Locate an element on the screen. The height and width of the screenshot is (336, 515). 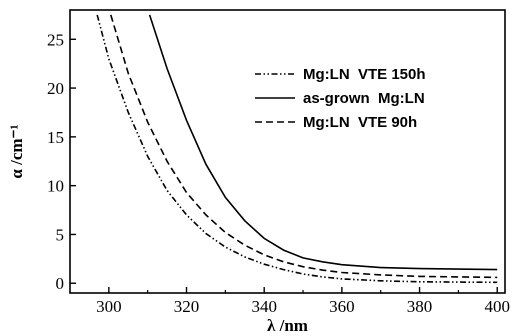
y-tick-label: 15 is located at coordinates (55, 137).